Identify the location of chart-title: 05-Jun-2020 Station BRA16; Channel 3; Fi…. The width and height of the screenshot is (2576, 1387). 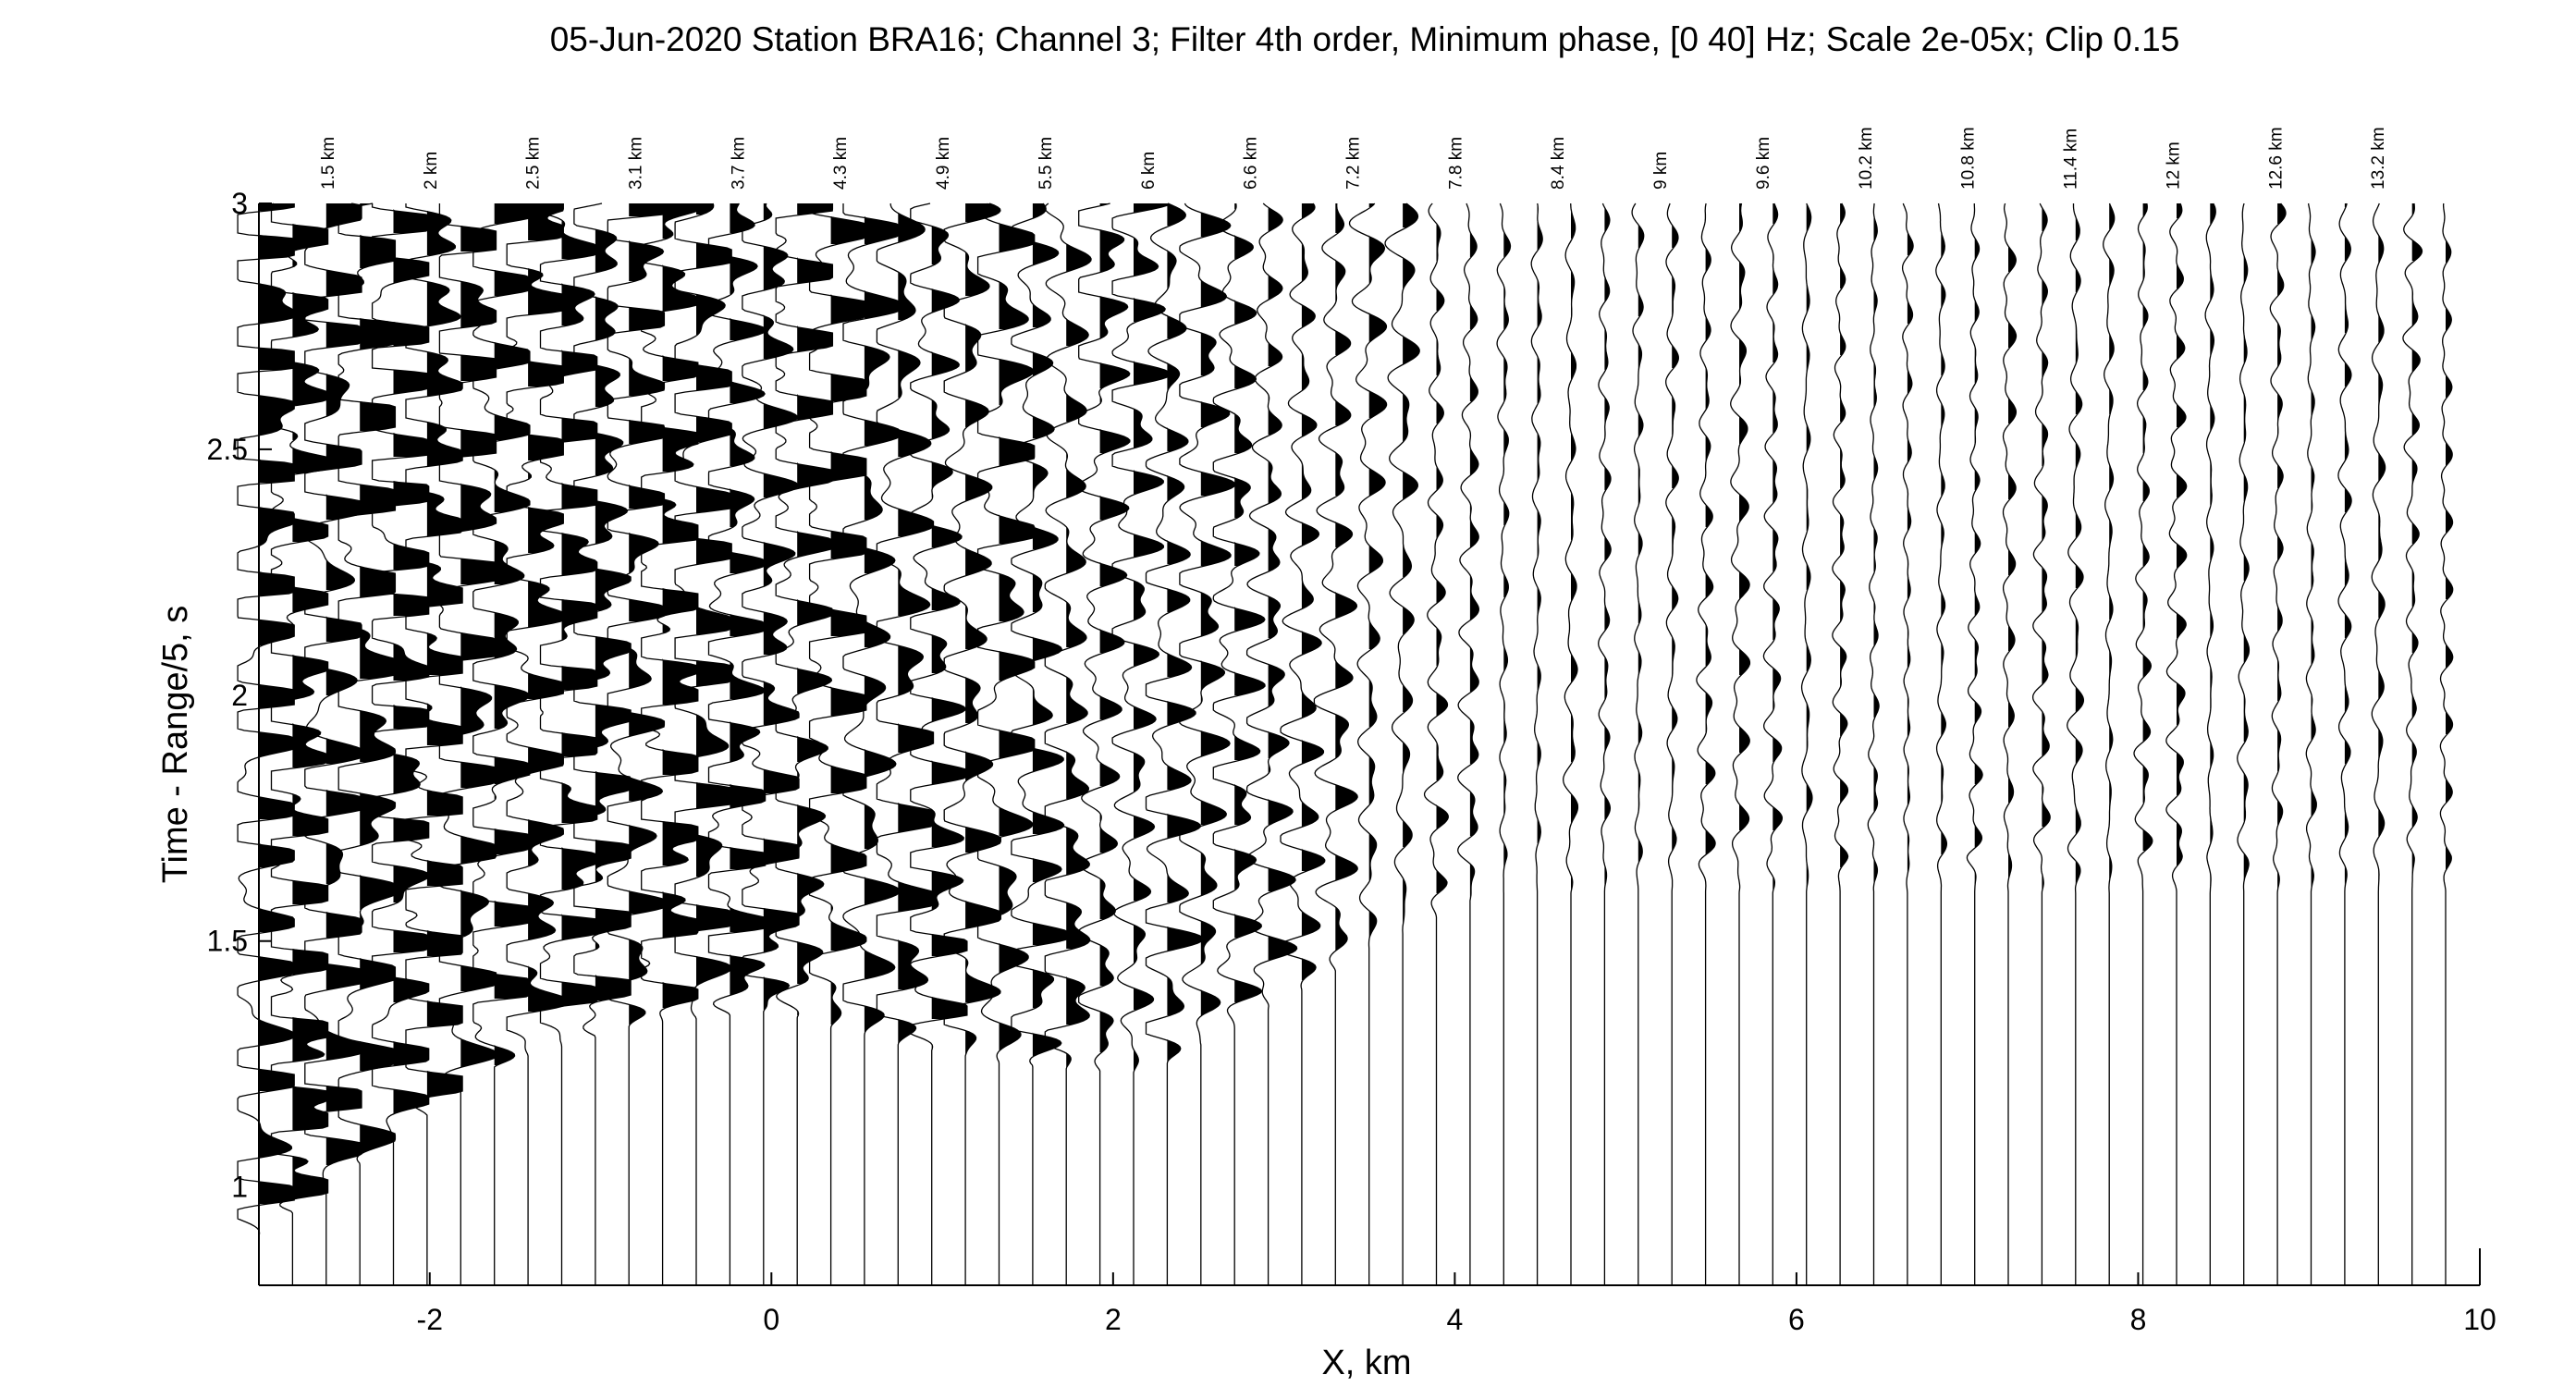
(1365, 39).